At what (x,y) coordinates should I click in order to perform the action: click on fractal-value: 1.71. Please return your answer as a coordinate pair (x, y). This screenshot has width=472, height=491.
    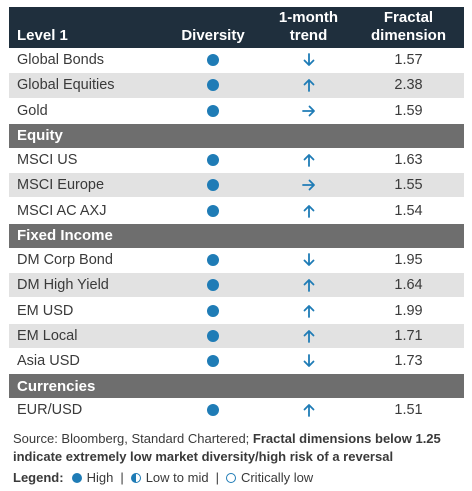
    Looking at the image, I should click on (408, 335).